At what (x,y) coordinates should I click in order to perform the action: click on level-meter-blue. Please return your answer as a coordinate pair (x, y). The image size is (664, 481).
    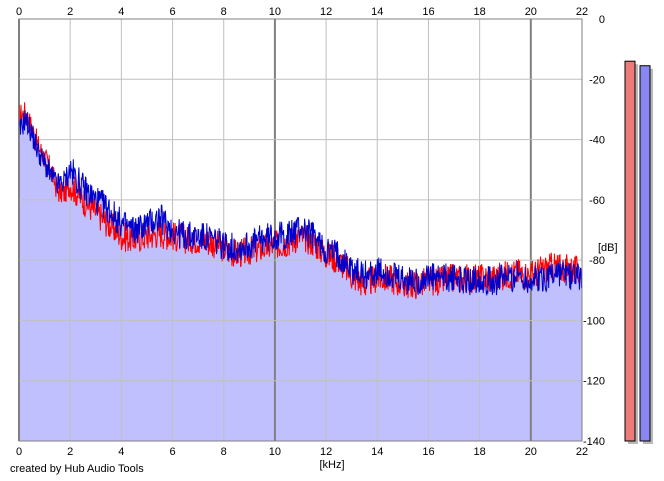
    Looking at the image, I should click on (645, 253).